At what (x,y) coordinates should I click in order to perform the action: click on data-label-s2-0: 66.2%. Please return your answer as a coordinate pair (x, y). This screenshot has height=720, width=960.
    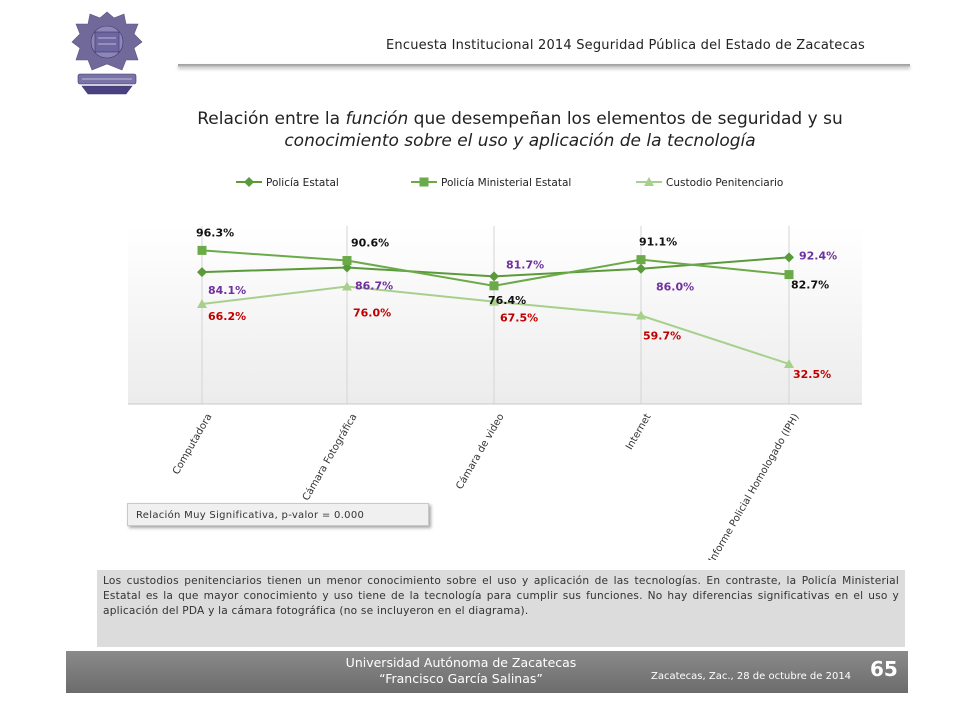
    Looking at the image, I should click on (227, 316).